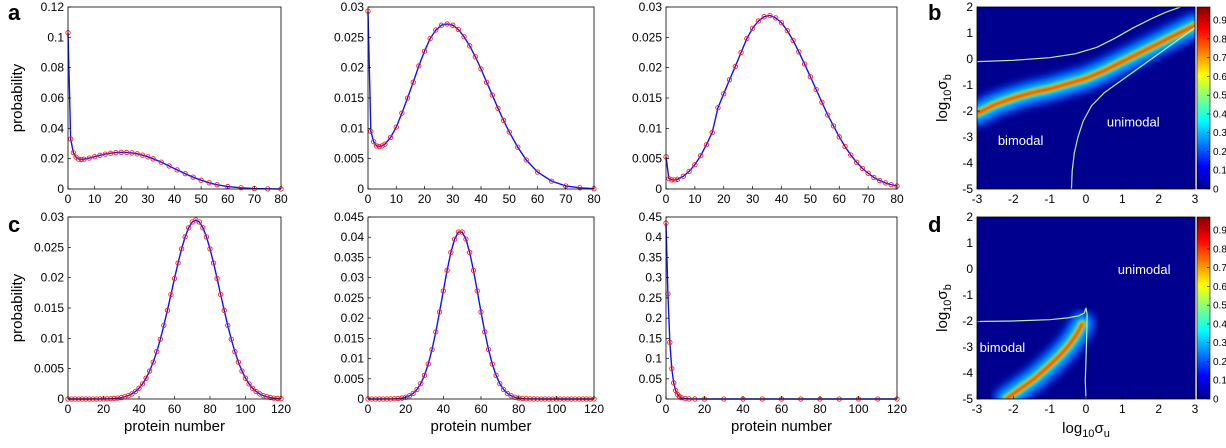  I want to click on x-tick-label: 80, so click(281, 199).